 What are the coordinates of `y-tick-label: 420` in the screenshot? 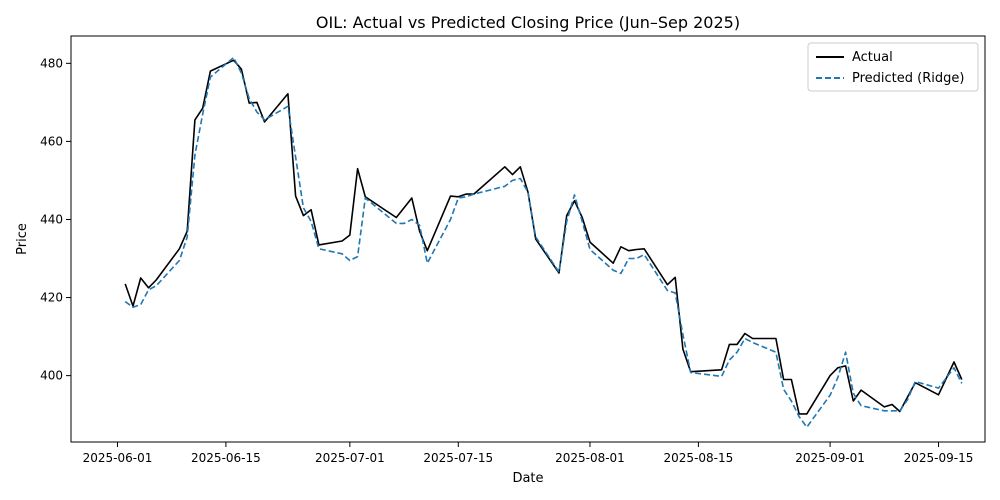 It's located at (51, 298).